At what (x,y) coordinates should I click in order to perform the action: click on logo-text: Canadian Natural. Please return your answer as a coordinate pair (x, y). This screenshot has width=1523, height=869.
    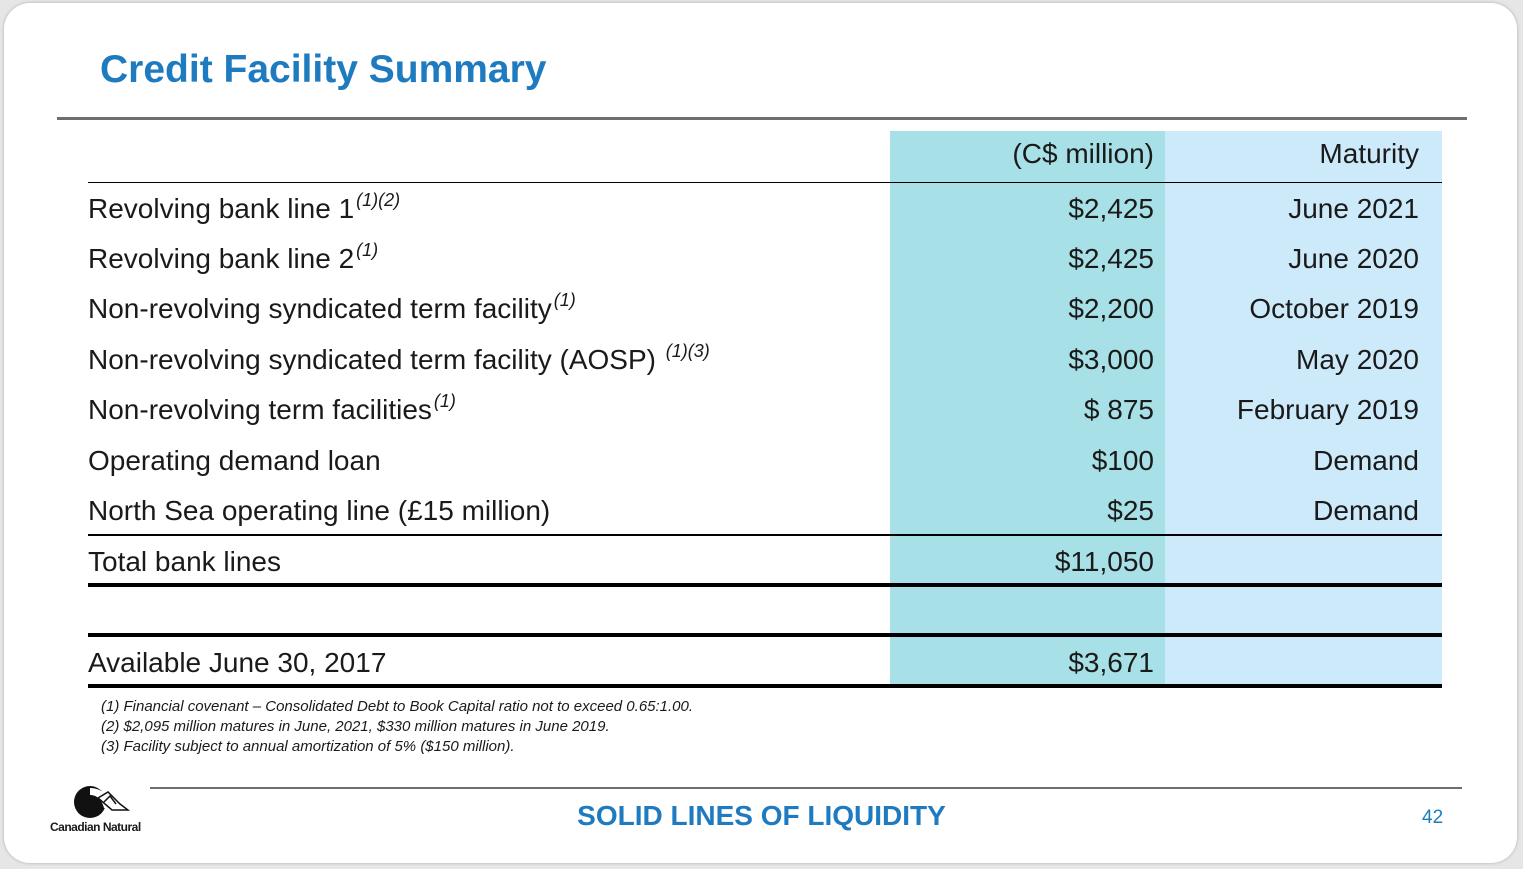
    Looking at the image, I should click on (95, 827).